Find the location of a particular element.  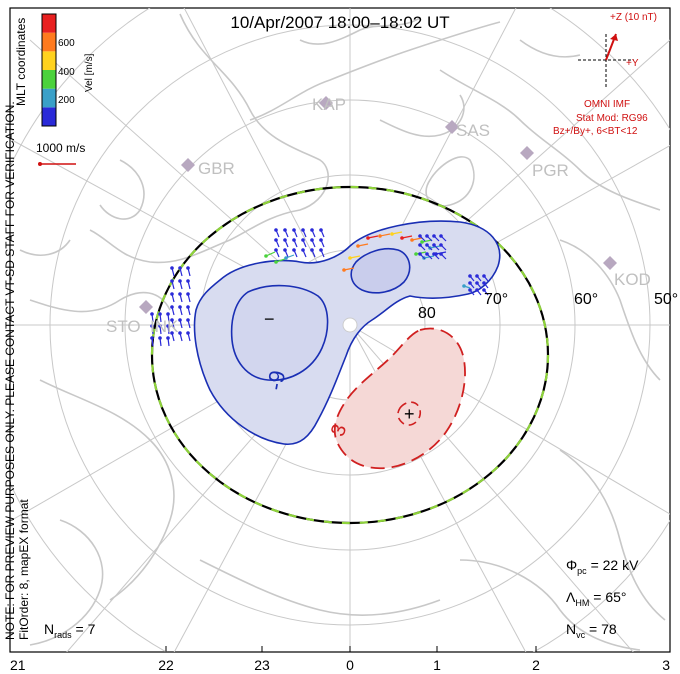

contour-sign-pos: + is located at coordinates (409, 414).